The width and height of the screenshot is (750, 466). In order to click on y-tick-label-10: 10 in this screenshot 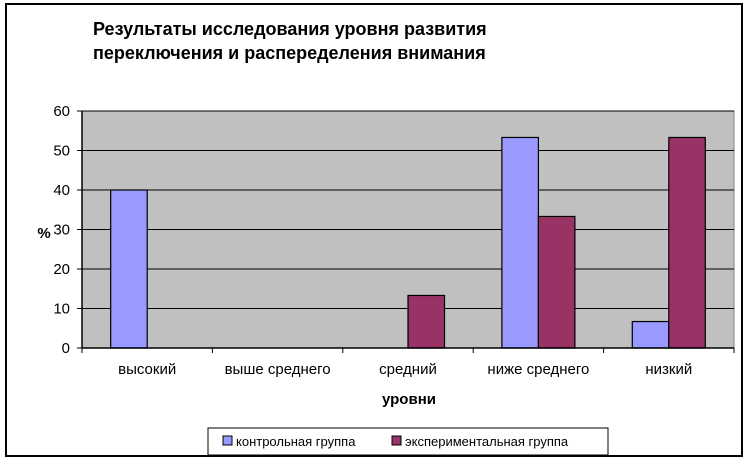, I will do `click(61, 309)`.